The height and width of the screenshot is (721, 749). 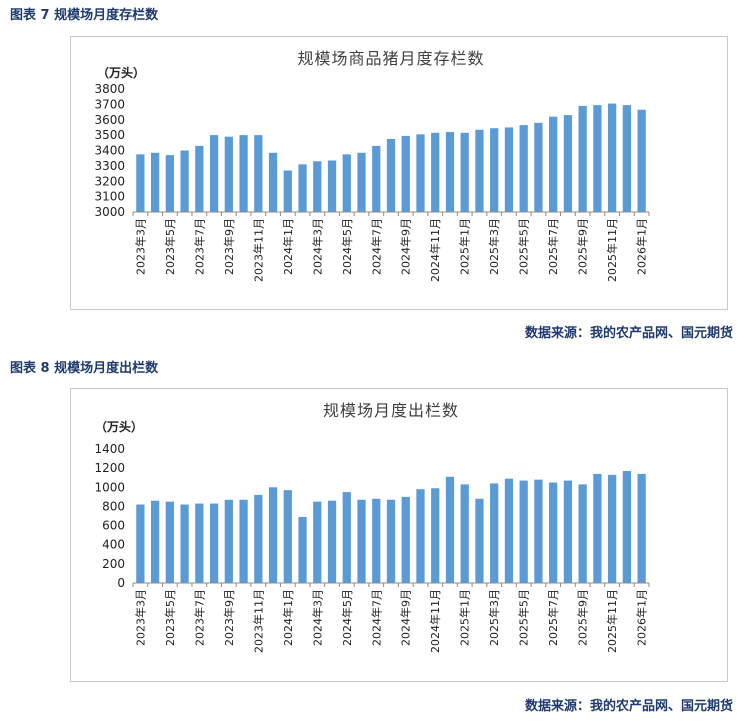 What do you see at coordinates (317, 542) in the screenshot?
I see `chart1-bar-2024年3月` at bounding box center [317, 542].